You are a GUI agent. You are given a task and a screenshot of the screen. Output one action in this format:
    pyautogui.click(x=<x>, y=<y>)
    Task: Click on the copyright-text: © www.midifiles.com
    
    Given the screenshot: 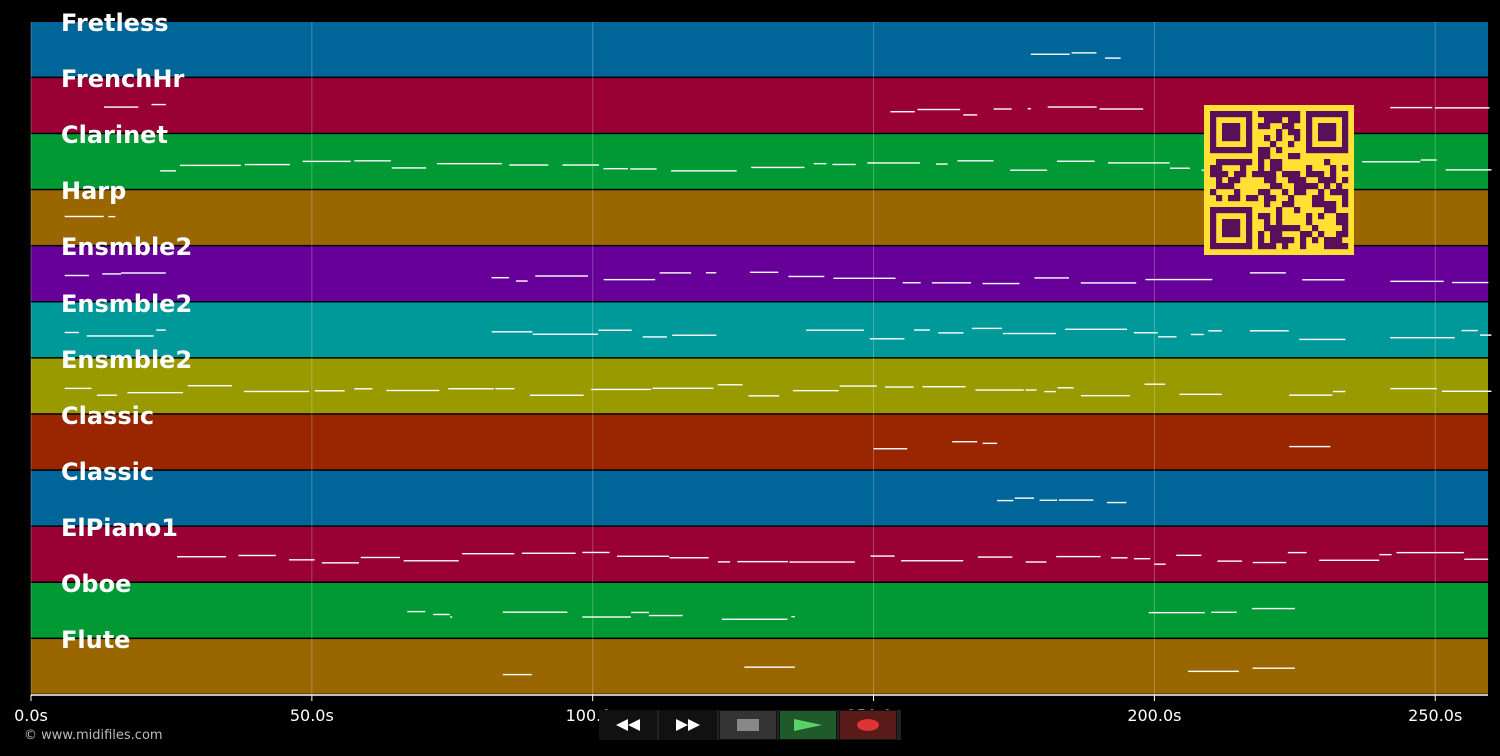 What is the action you would take?
    pyautogui.click(x=93, y=735)
    